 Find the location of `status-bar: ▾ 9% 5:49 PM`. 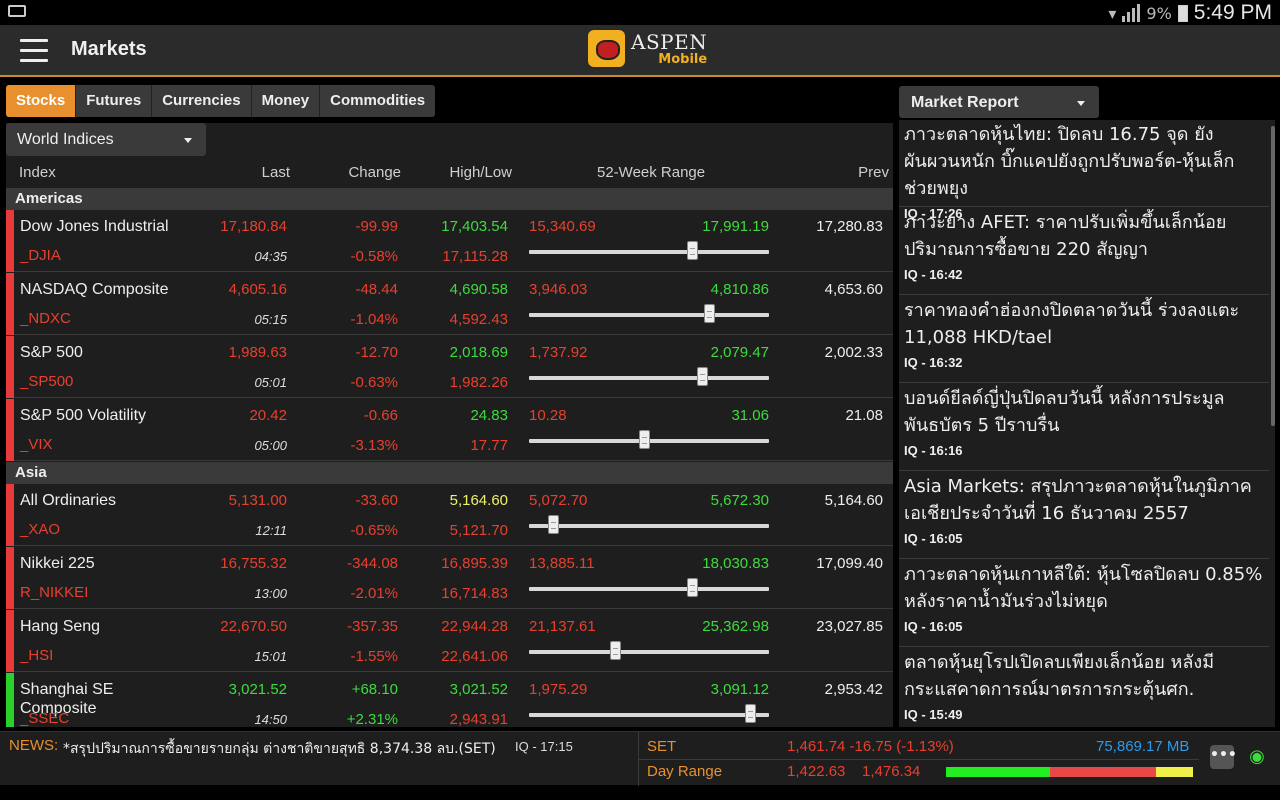

status-bar: ▾ 9% 5:49 PM is located at coordinates (640, 12).